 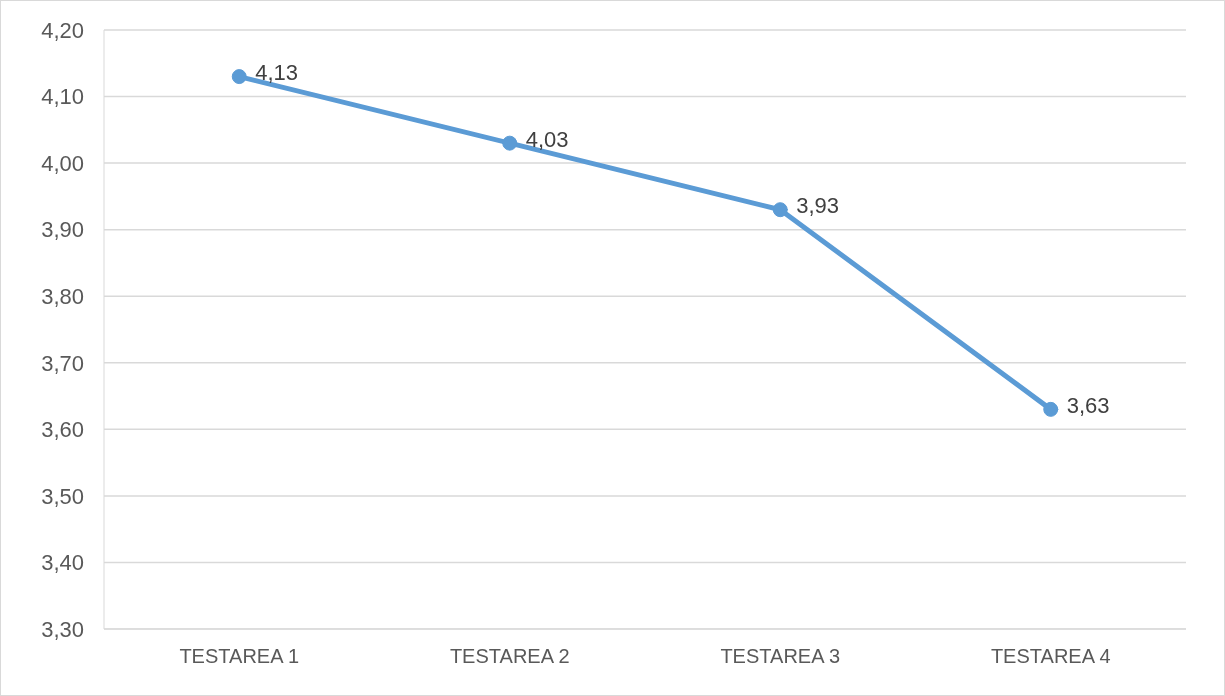 I want to click on y-tick-label: 3,30, so click(x=62, y=629).